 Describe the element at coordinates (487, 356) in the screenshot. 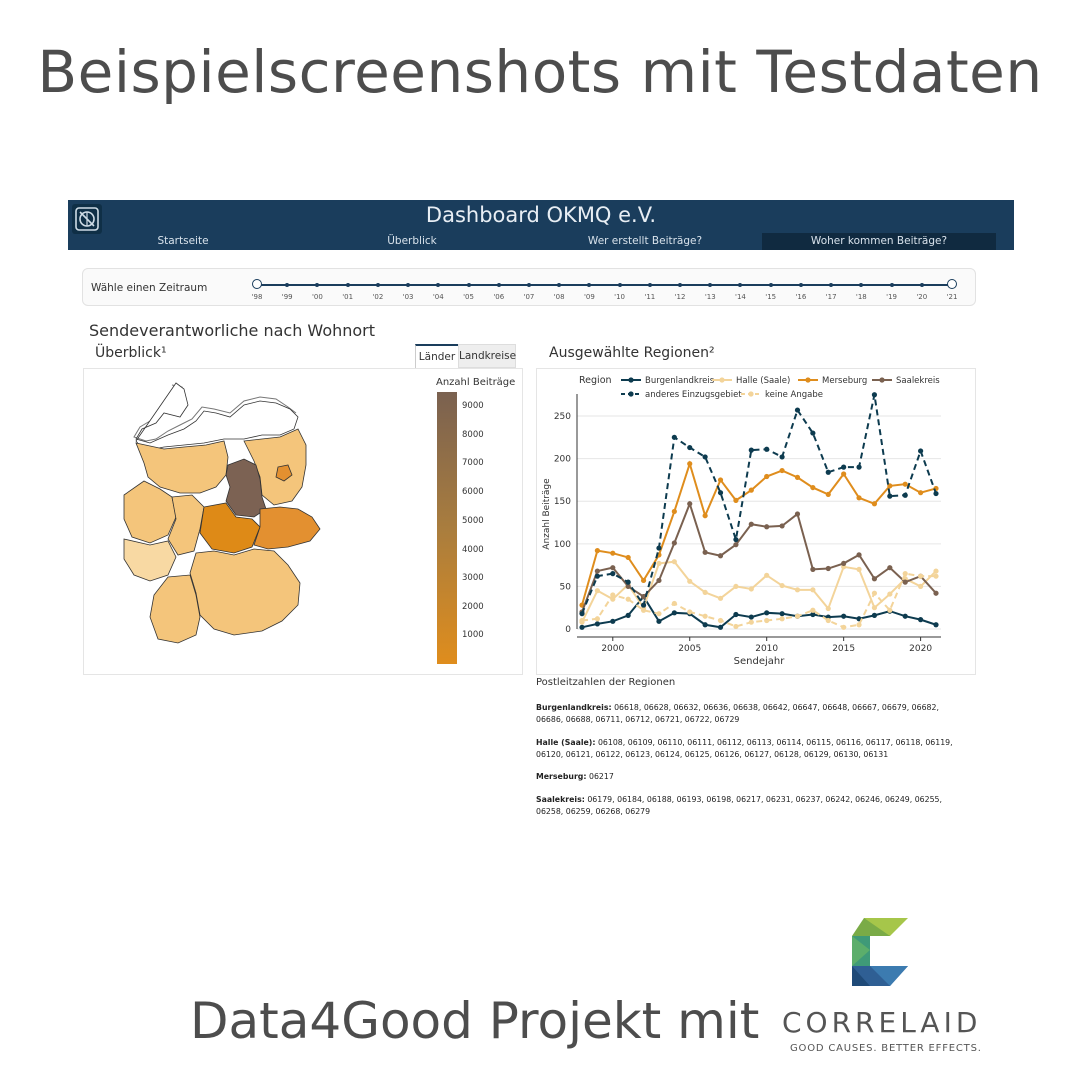

I see `tab-landkreise: Landkreise` at that location.